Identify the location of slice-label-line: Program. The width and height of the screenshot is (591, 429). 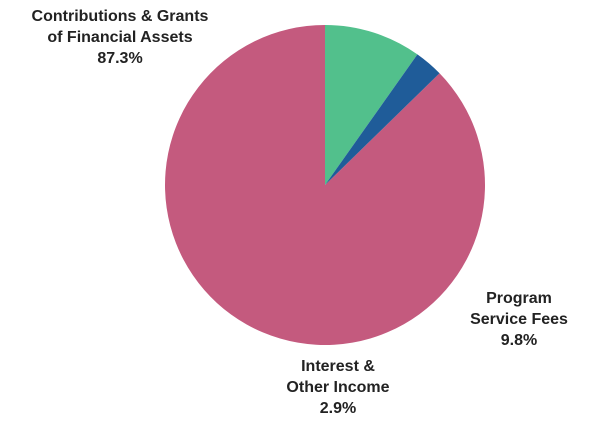
(519, 298).